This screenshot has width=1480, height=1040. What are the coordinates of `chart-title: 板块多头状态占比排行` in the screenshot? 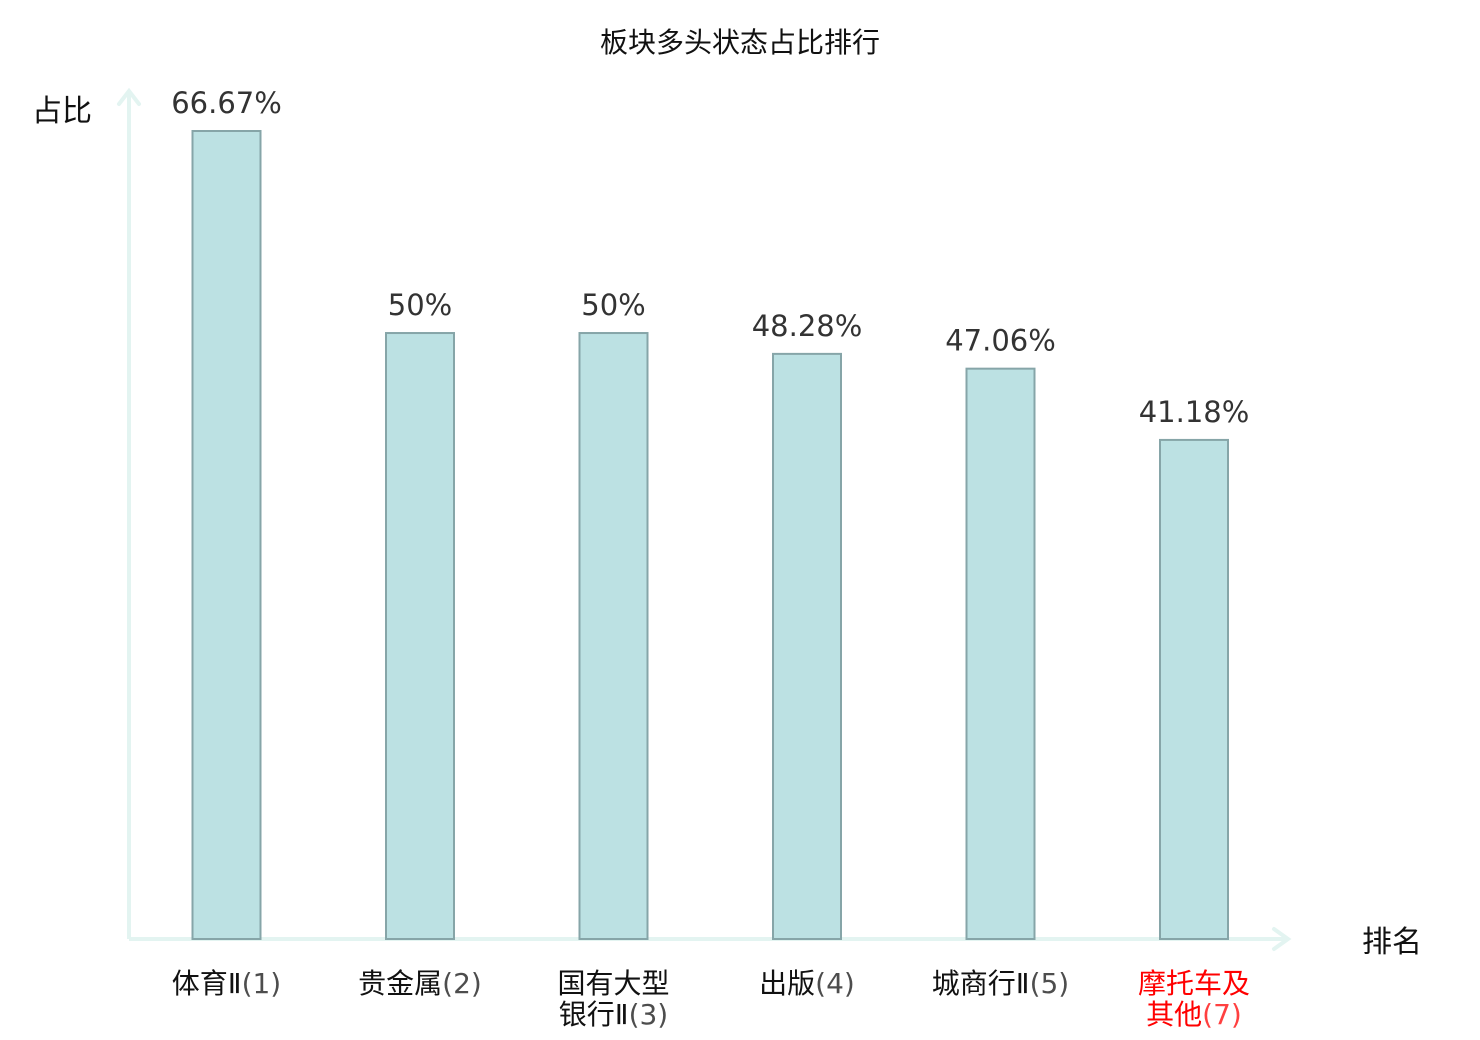 It's located at (740, 42).